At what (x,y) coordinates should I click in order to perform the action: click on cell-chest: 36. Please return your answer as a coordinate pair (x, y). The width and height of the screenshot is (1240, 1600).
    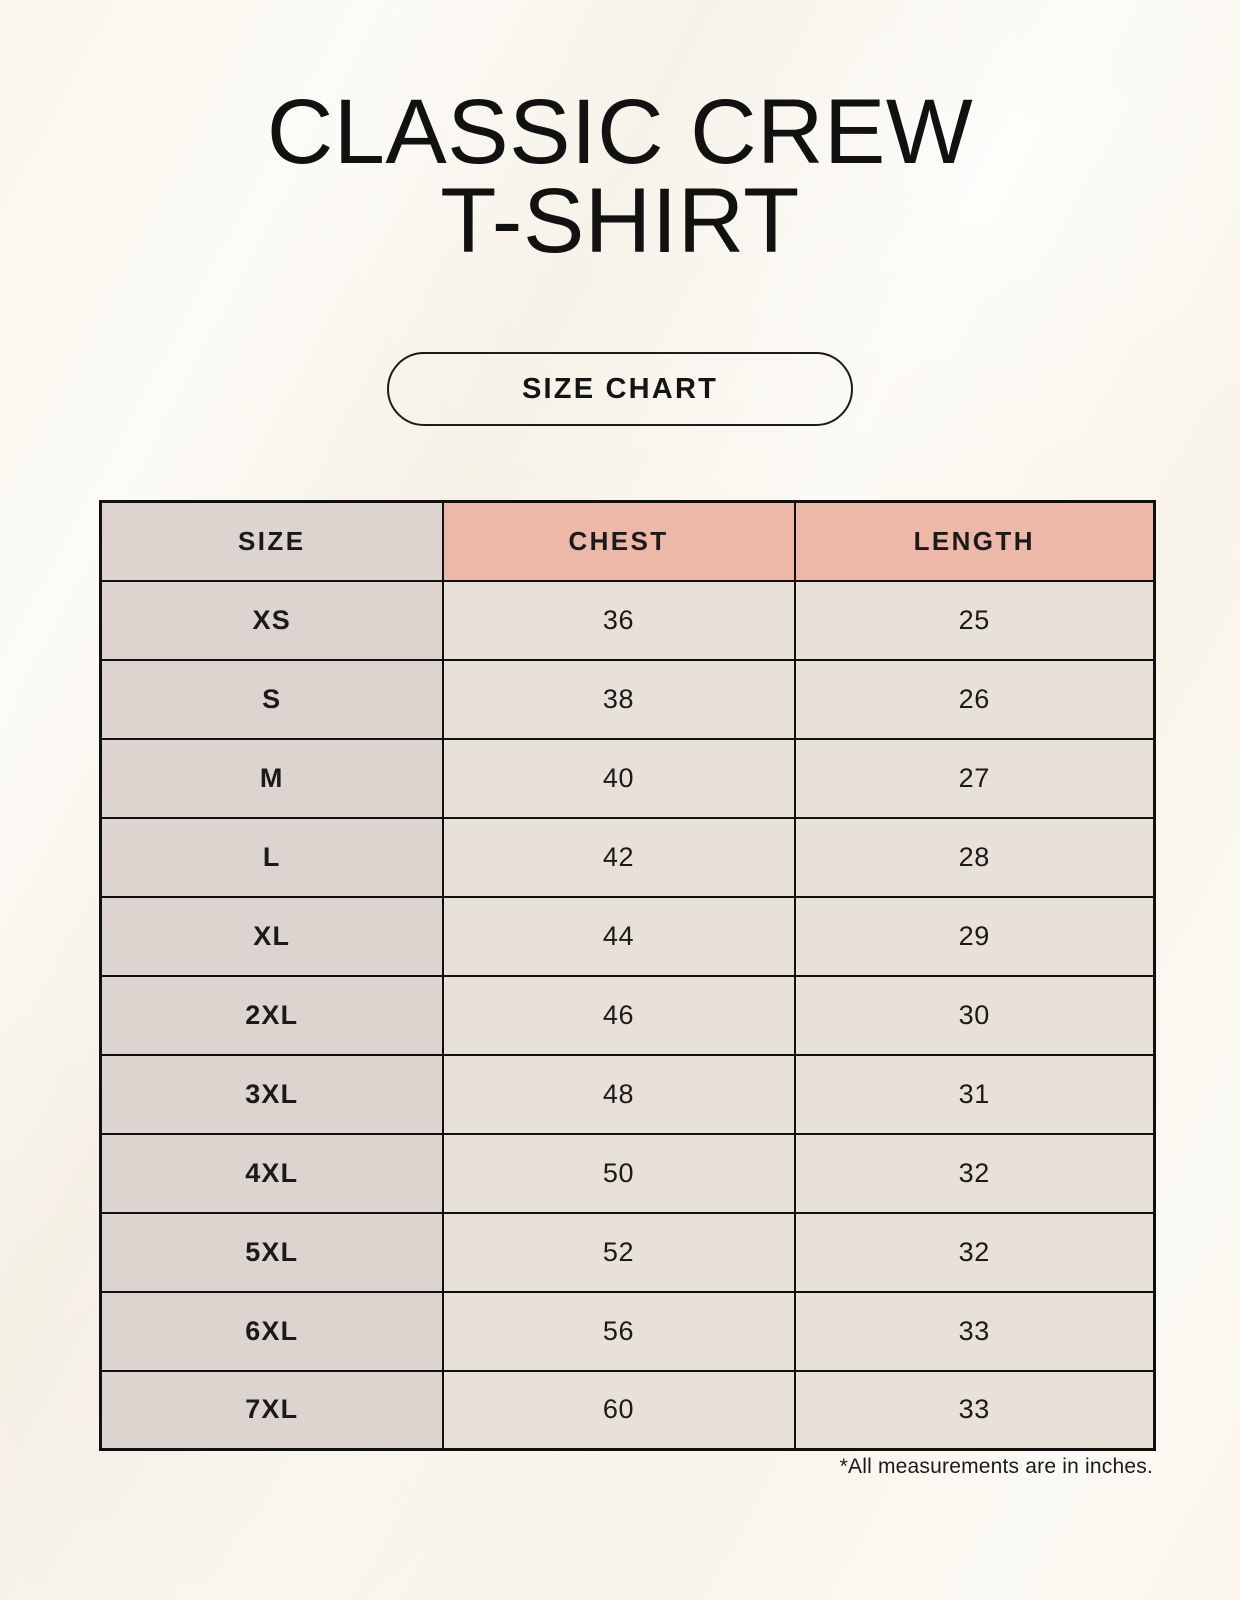
    Looking at the image, I should click on (618, 620).